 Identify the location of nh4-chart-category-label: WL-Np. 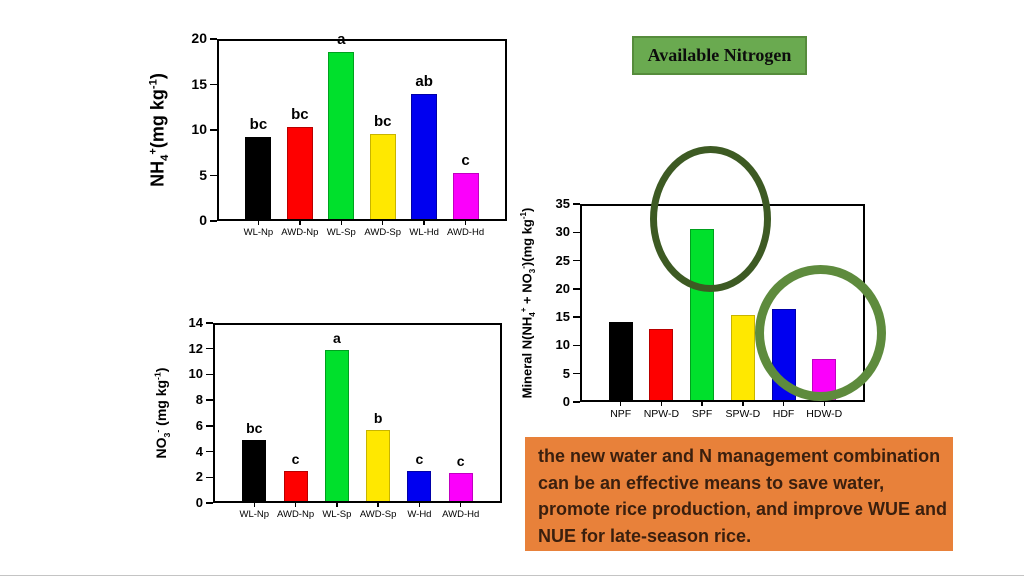
(258, 232).